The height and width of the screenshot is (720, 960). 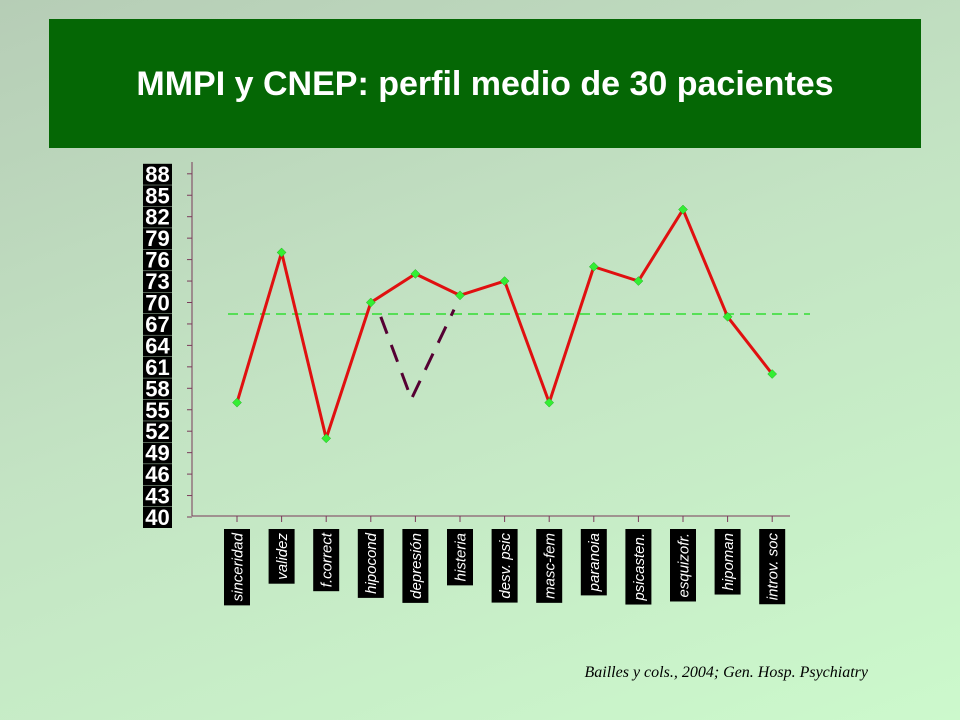 I want to click on data-point-desvpsic, so click(x=504, y=281).